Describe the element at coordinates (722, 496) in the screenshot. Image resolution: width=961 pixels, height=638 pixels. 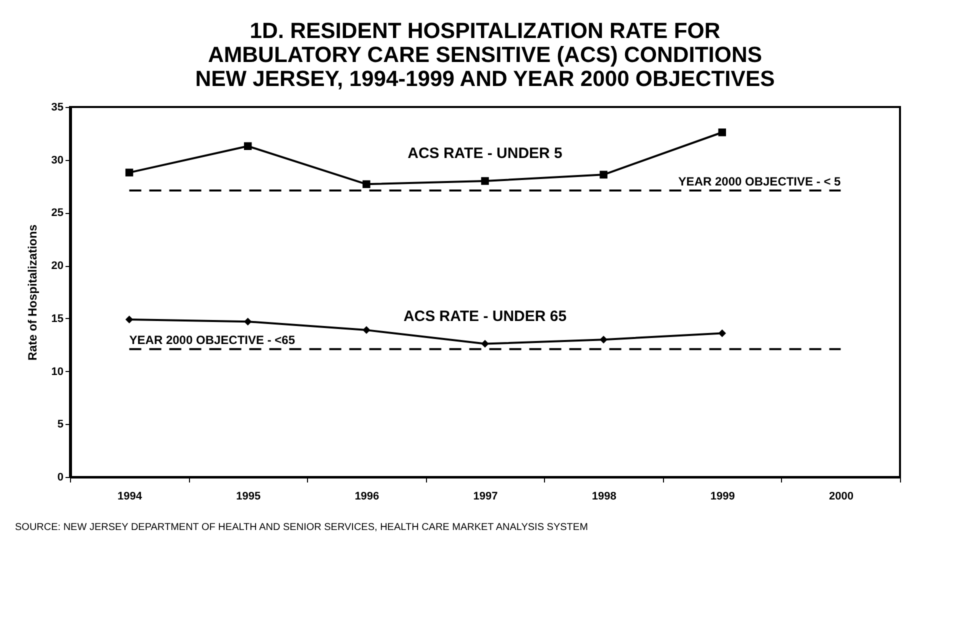
I see `x-tick-label: 1999` at that location.